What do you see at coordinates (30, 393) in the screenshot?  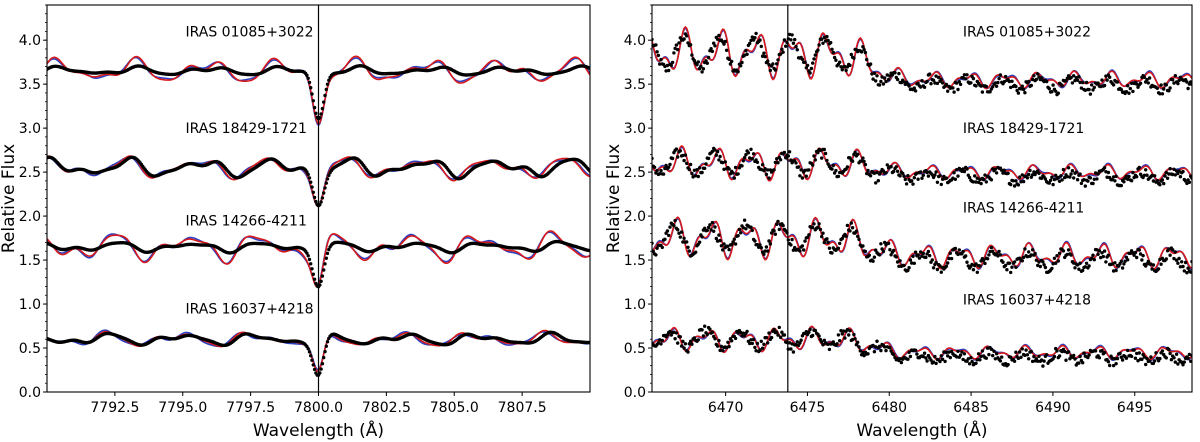 I see `y-tick-label: 0.0` at bounding box center [30, 393].